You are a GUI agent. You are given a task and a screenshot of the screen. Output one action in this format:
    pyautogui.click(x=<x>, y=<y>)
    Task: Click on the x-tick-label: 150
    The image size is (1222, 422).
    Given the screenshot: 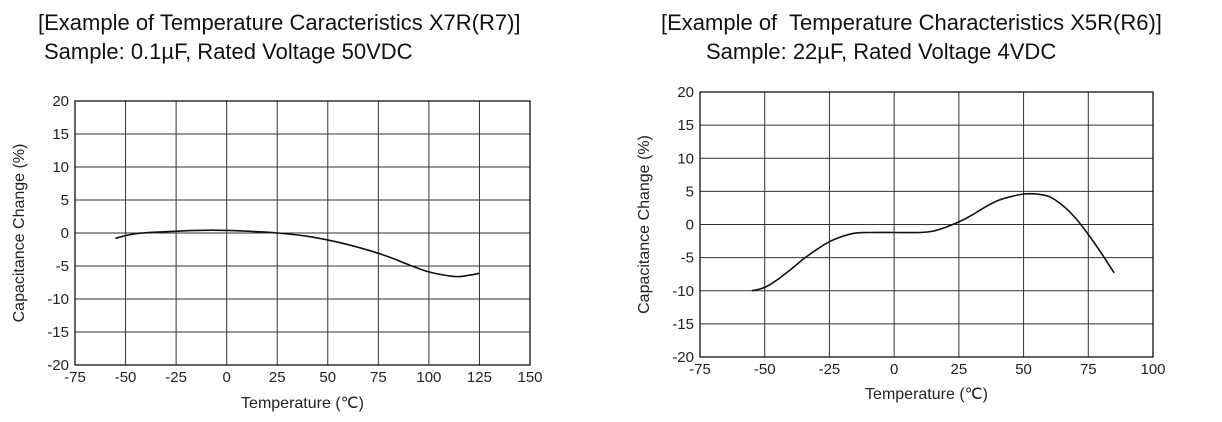 What is the action you would take?
    pyautogui.click(x=529, y=377)
    